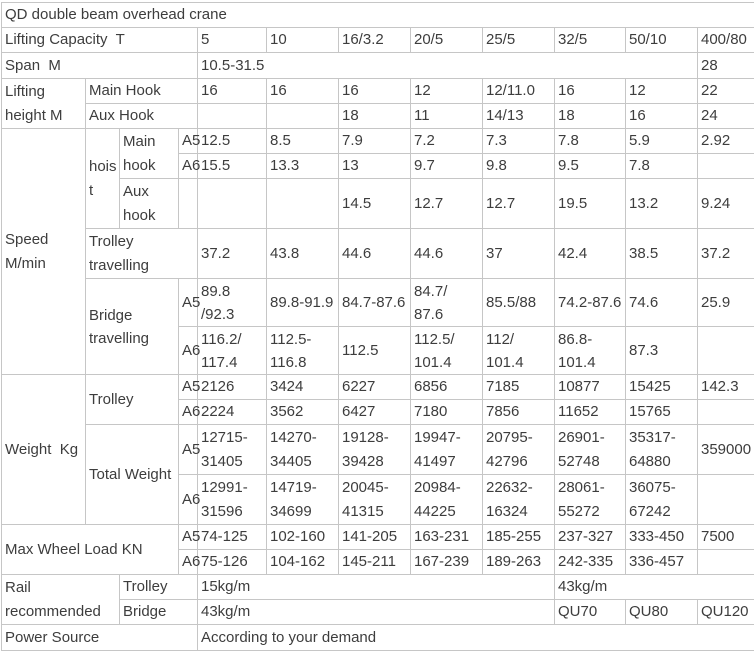 The width and height of the screenshot is (754, 652). I want to click on speed-aux-cell: 13.2, so click(661, 203).